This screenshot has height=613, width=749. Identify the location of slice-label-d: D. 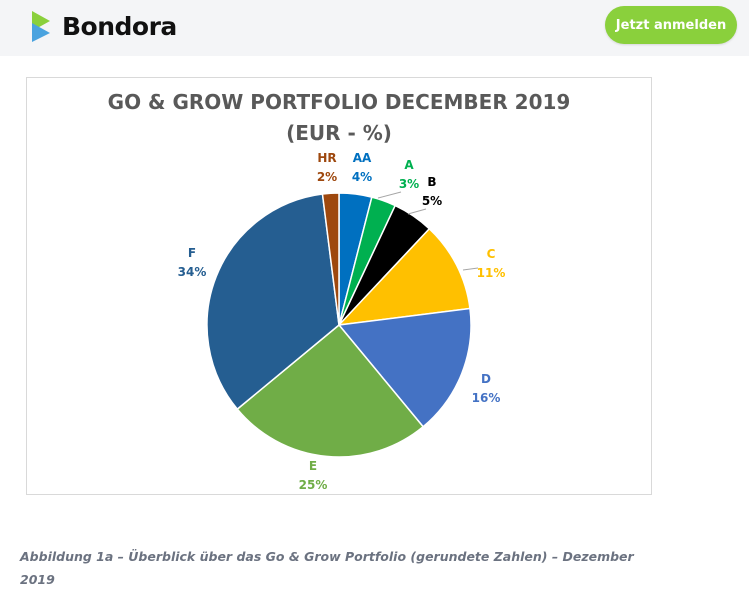
(486, 379).